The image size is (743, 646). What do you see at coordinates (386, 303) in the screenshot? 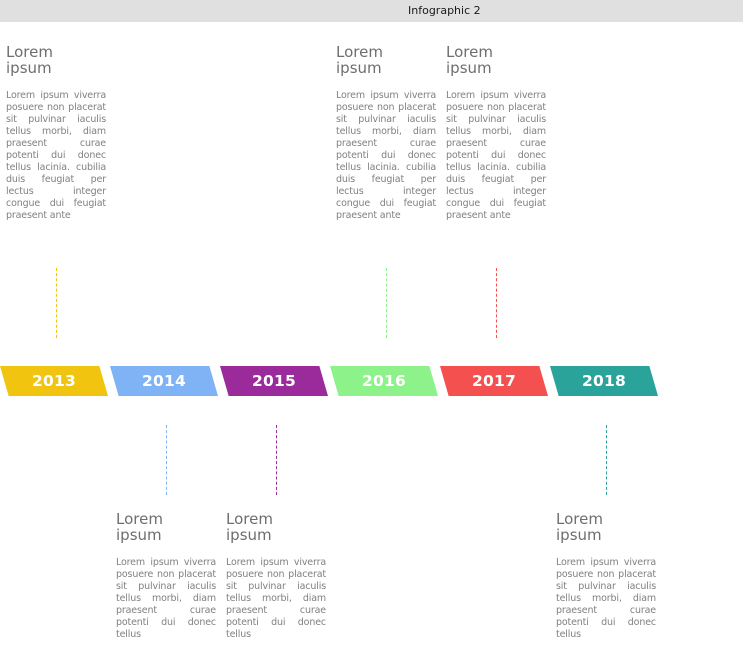
I see `connector-2016` at bounding box center [386, 303].